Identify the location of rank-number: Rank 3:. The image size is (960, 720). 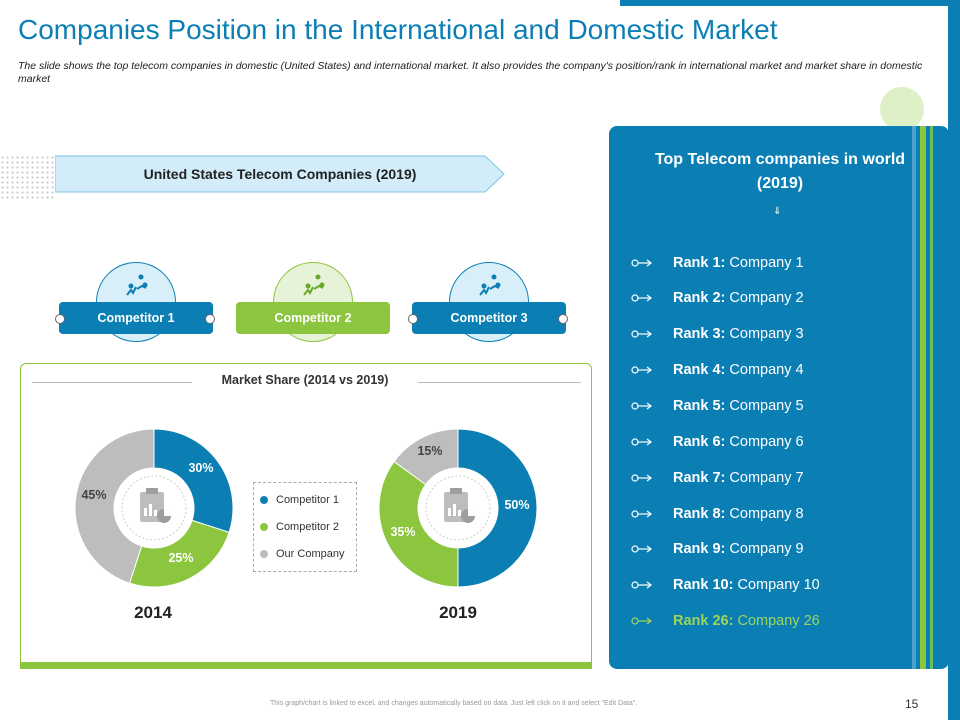
(699, 334).